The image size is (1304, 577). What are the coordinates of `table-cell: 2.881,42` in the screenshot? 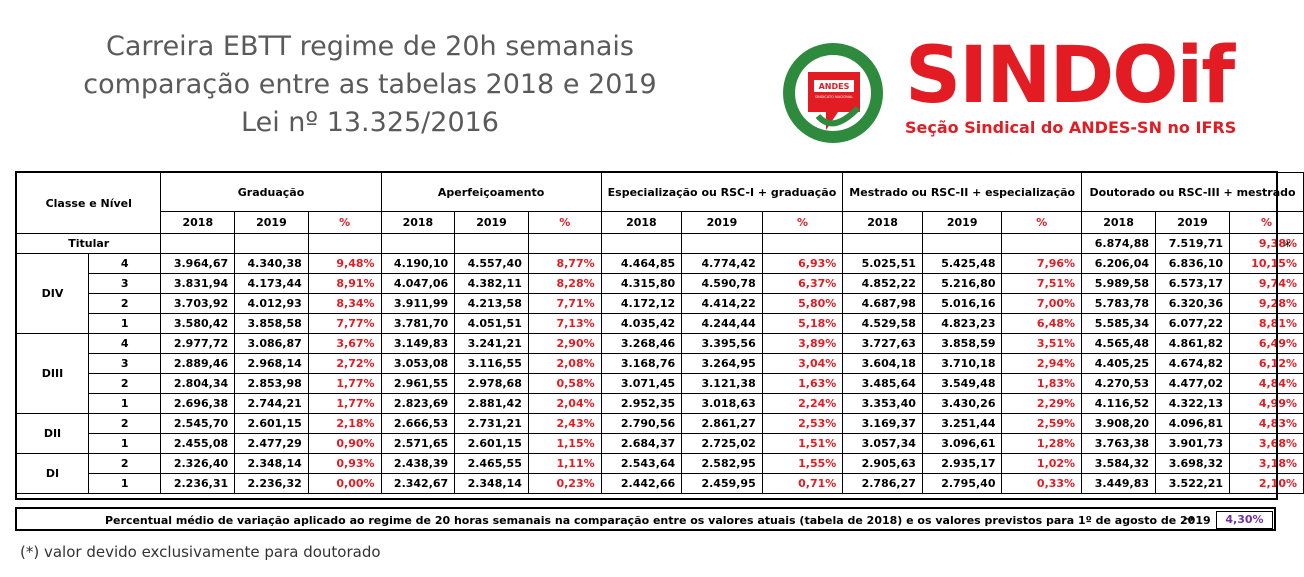 It's located at (491, 403).